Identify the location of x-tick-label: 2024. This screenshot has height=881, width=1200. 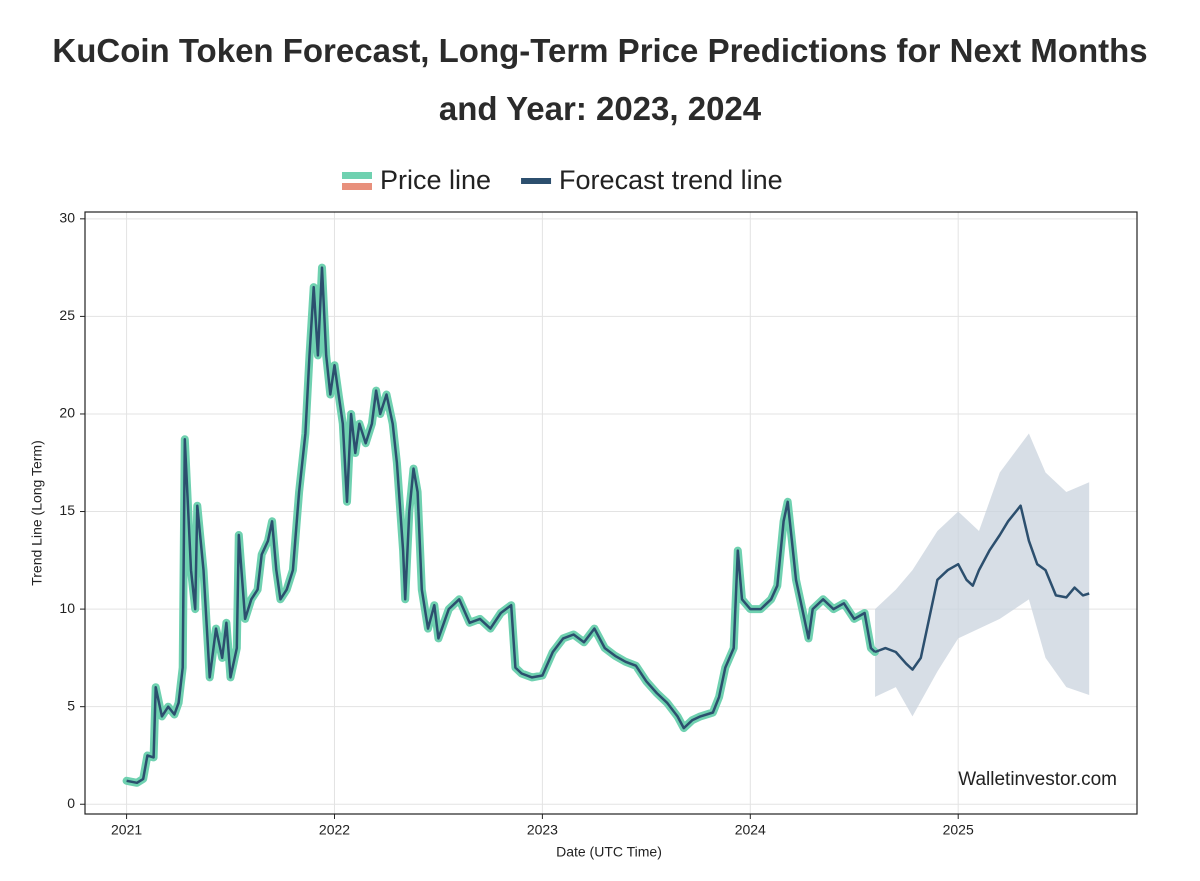
(750, 830).